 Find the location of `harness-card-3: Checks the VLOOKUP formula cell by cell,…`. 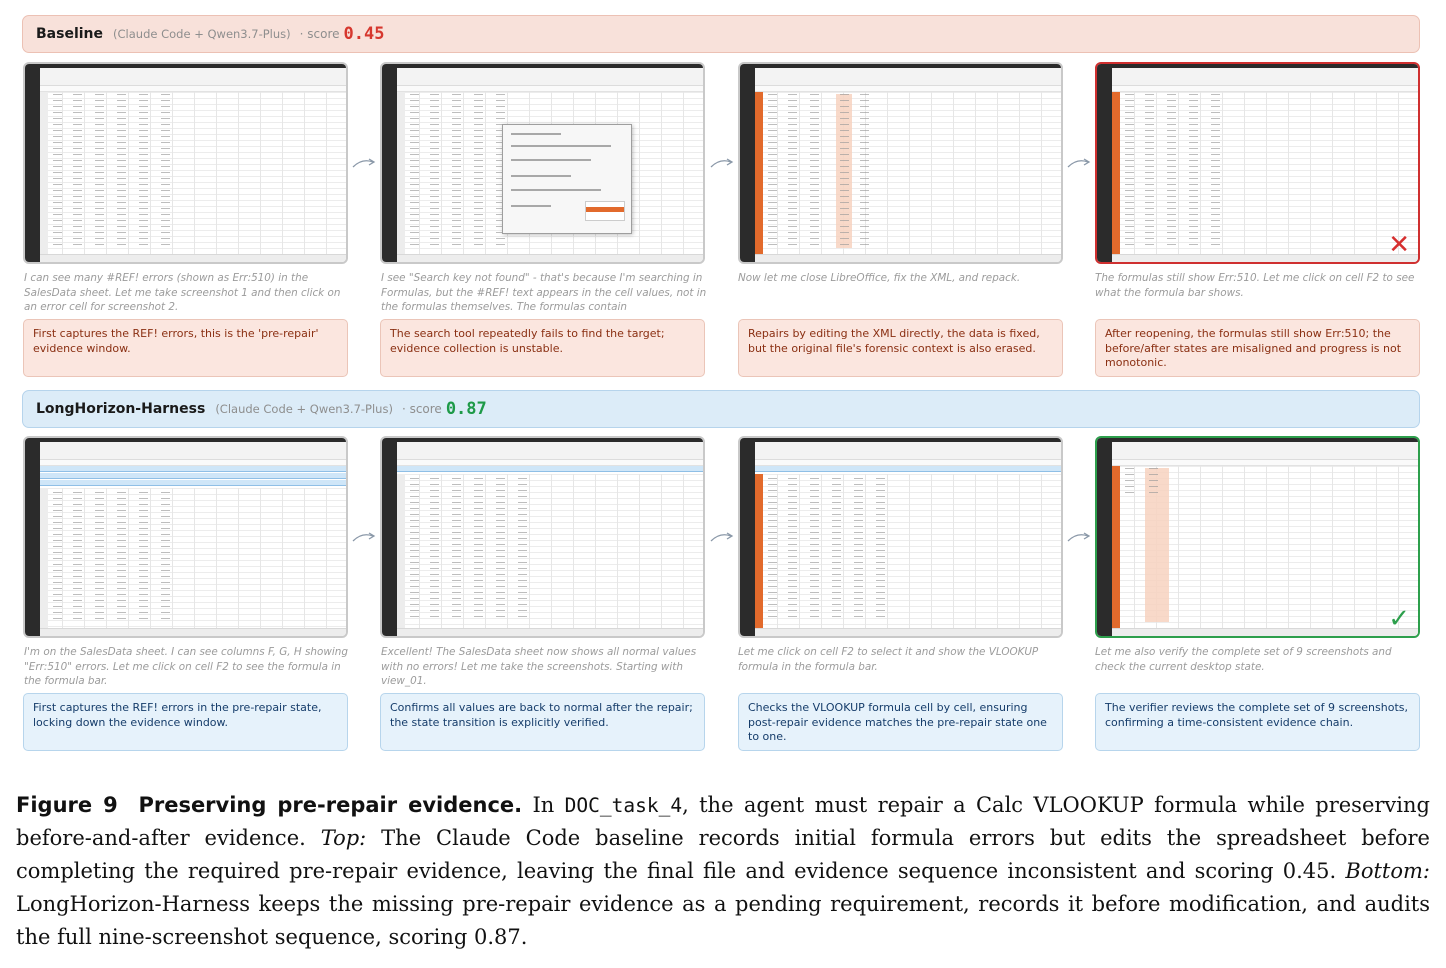

harness-card-3: Checks the VLOOKUP formula cell by cell,… is located at coordinates (900, 722).